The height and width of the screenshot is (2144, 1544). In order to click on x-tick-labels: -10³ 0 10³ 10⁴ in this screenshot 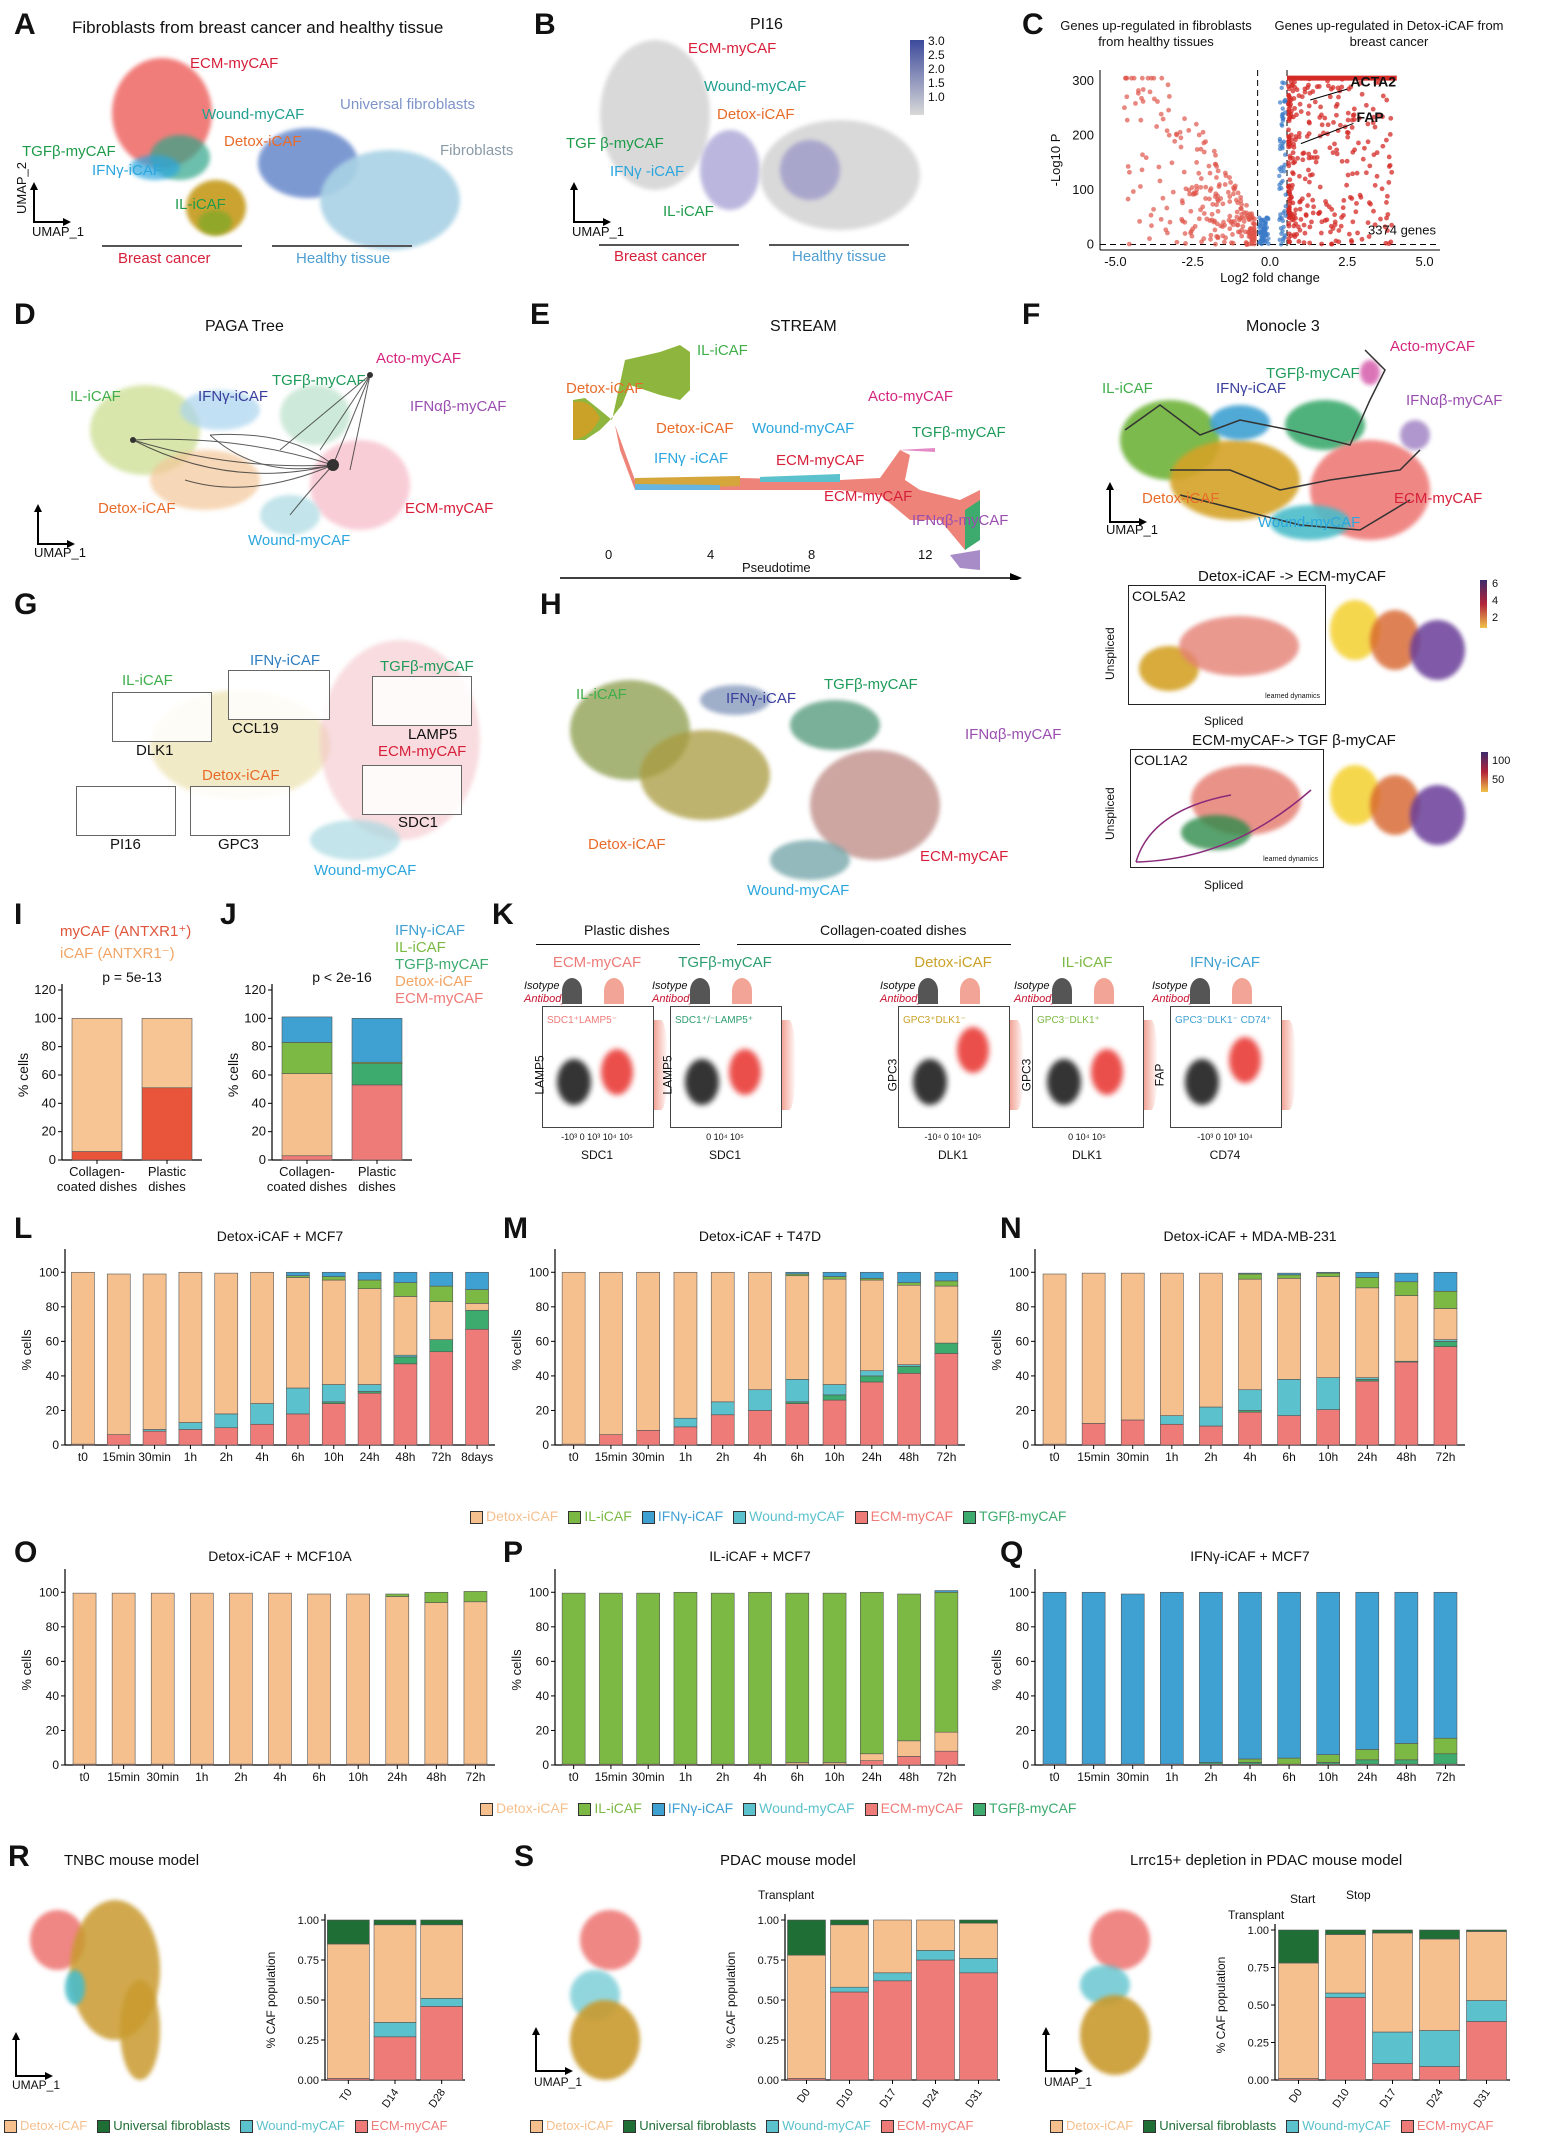, I will do `click(1225, 1137)`.